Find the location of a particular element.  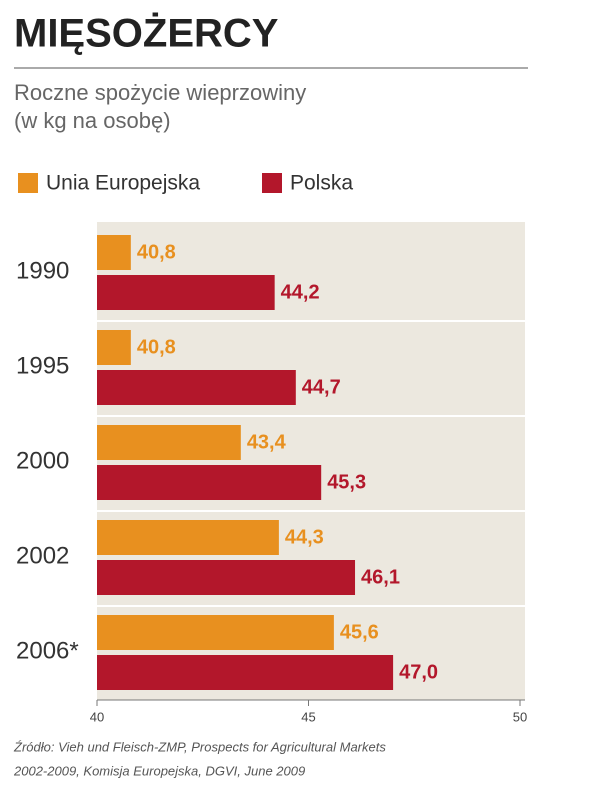

data-label: 44,3 is located at coordinates (304, 537).